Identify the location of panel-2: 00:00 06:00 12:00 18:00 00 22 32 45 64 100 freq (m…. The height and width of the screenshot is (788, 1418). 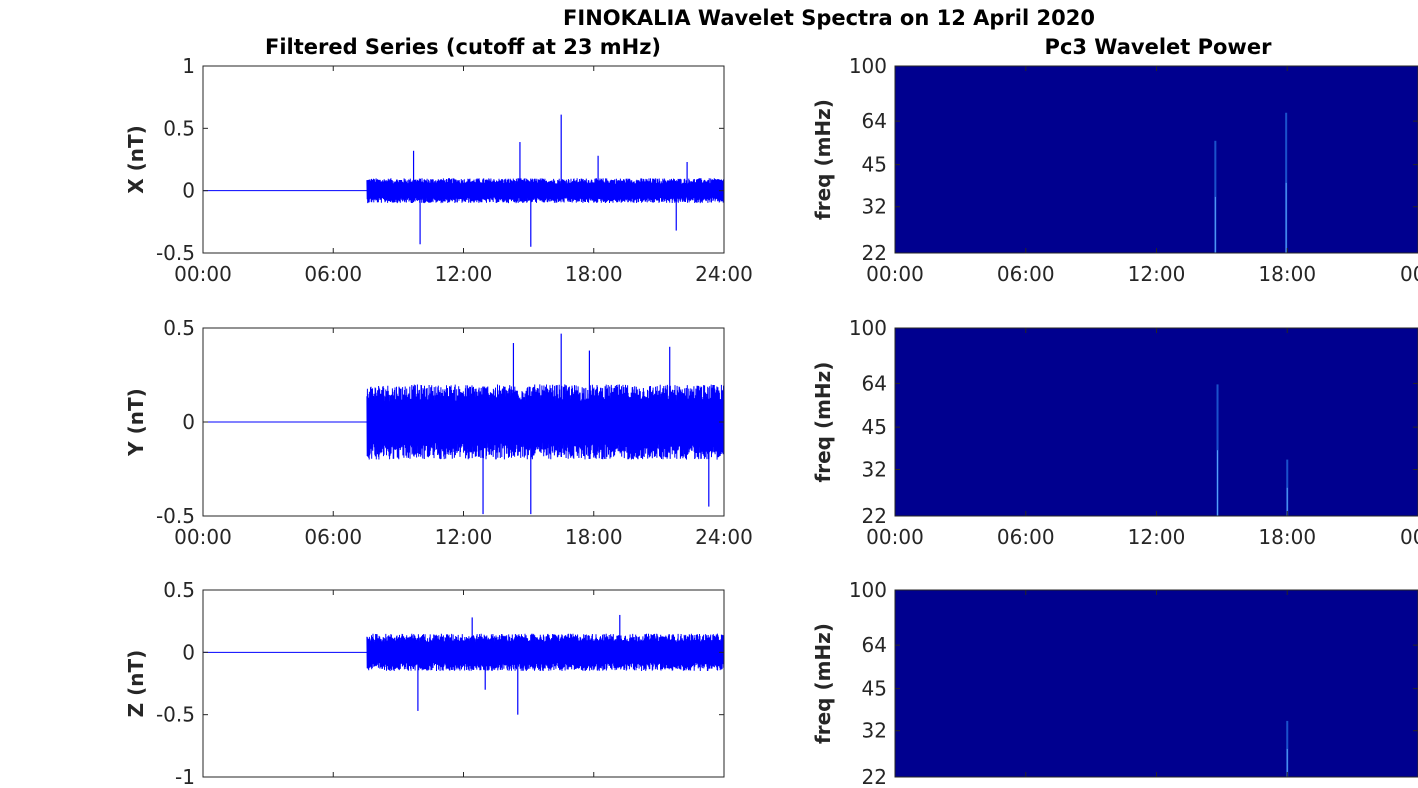
(1114, 170).